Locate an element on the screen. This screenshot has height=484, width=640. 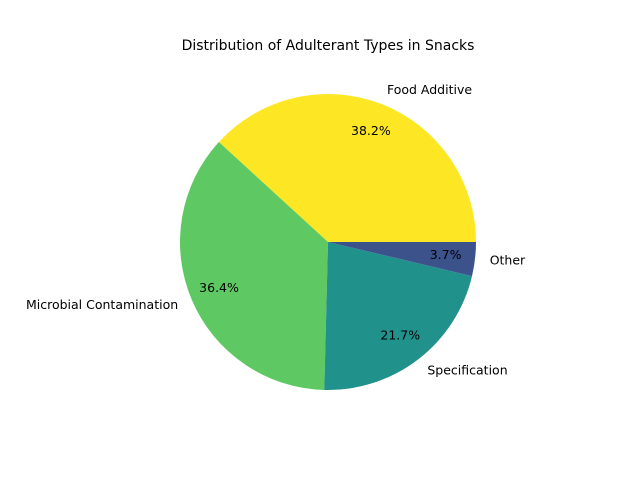
slice-label-food-additive: Food Additive is located at coordinates (429, 89).